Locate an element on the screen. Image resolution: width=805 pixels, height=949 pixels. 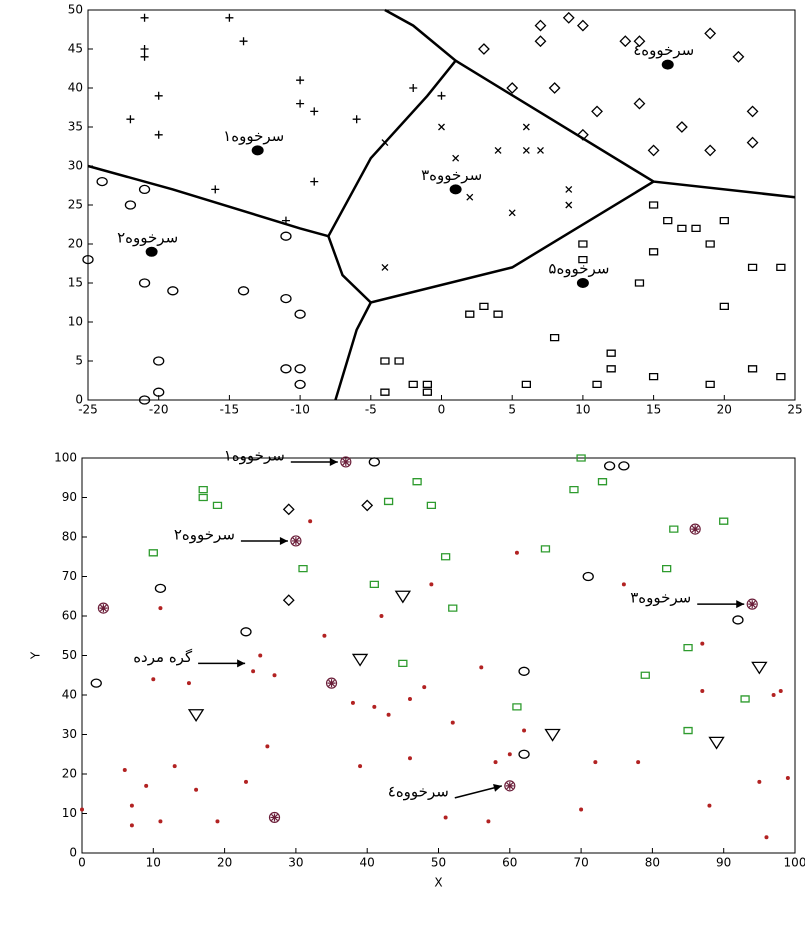
annotation-arrow is located at coordinates (478, 792).